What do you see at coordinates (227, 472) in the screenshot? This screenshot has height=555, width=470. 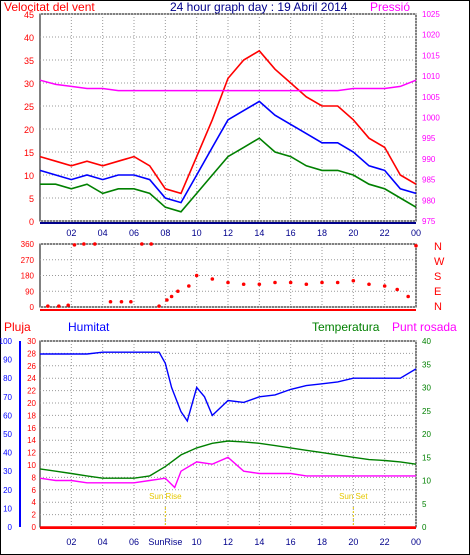 I see `series-dewpoint` at bounding box center [227, 472].